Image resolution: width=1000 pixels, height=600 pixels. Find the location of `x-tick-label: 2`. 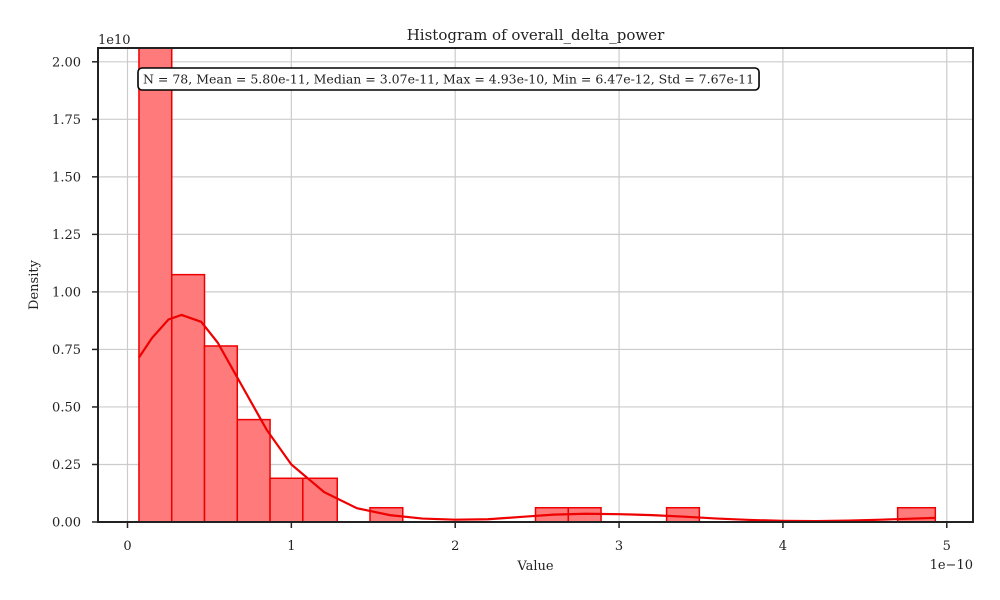

x-tick-label: 2 is located at coordinates (455, 546).